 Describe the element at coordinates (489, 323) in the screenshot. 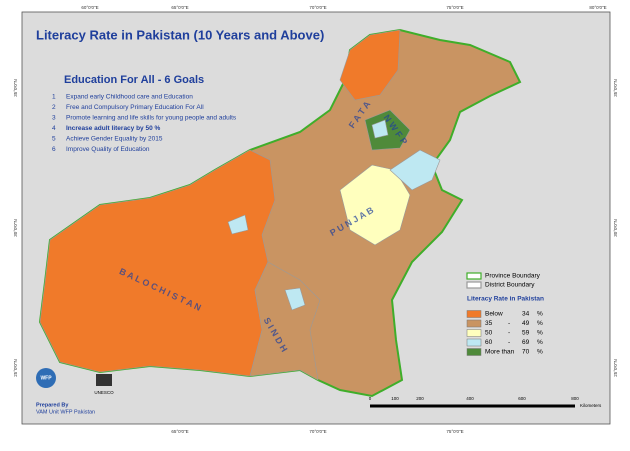

I see `legend-from: 35` at that location.